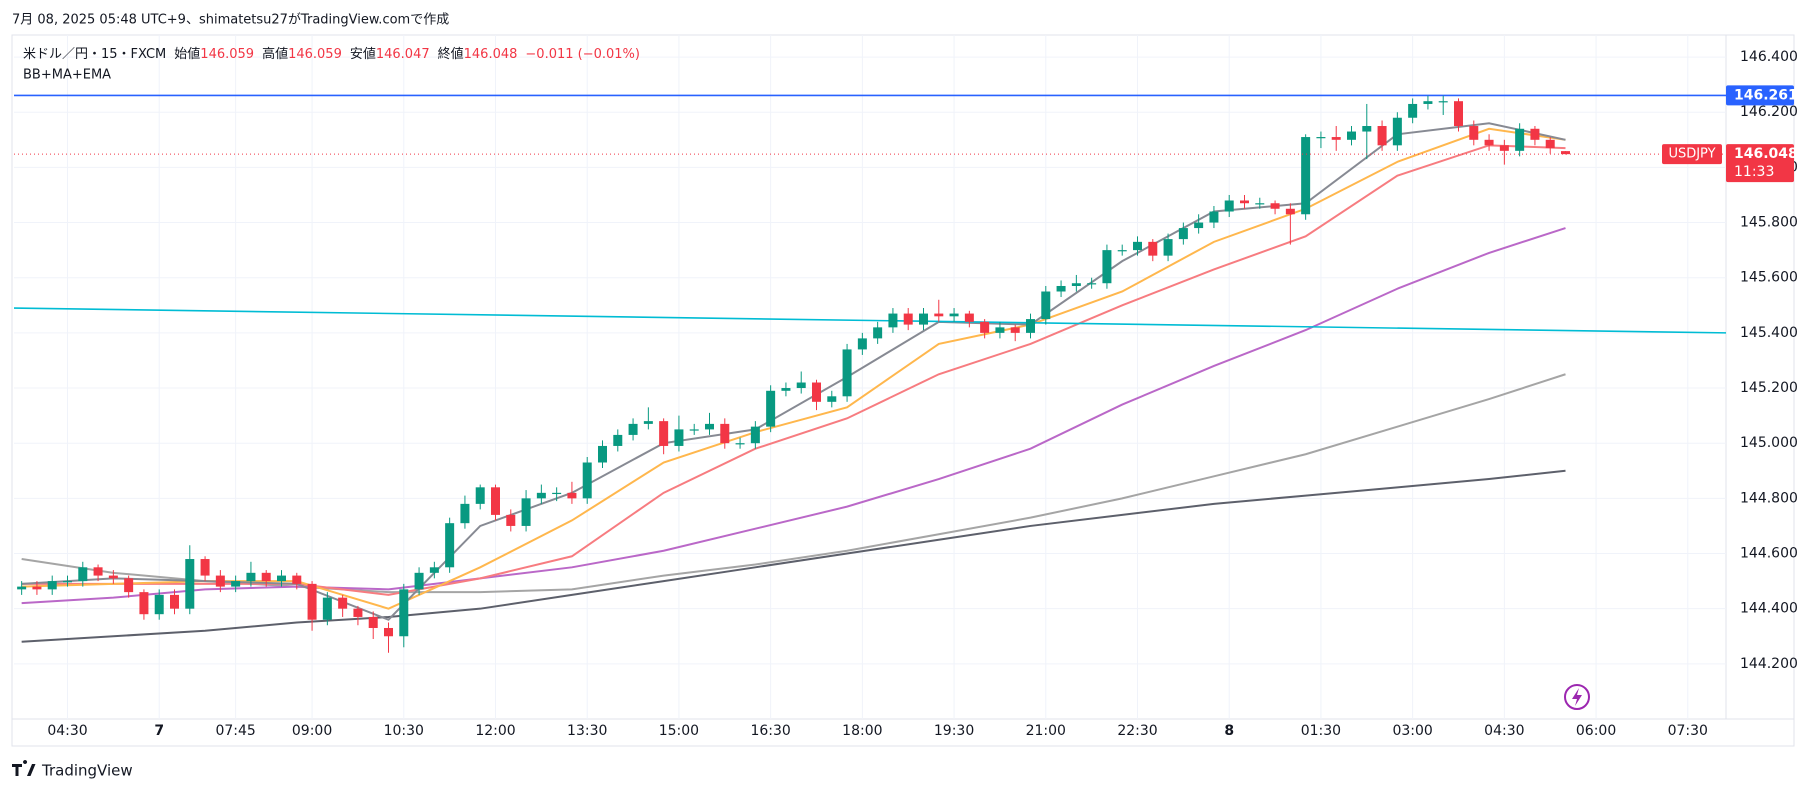 The width and height of the screenshot is (1814, 793). I want to click on y-tick-label: 145.200, so click(1769, 388).